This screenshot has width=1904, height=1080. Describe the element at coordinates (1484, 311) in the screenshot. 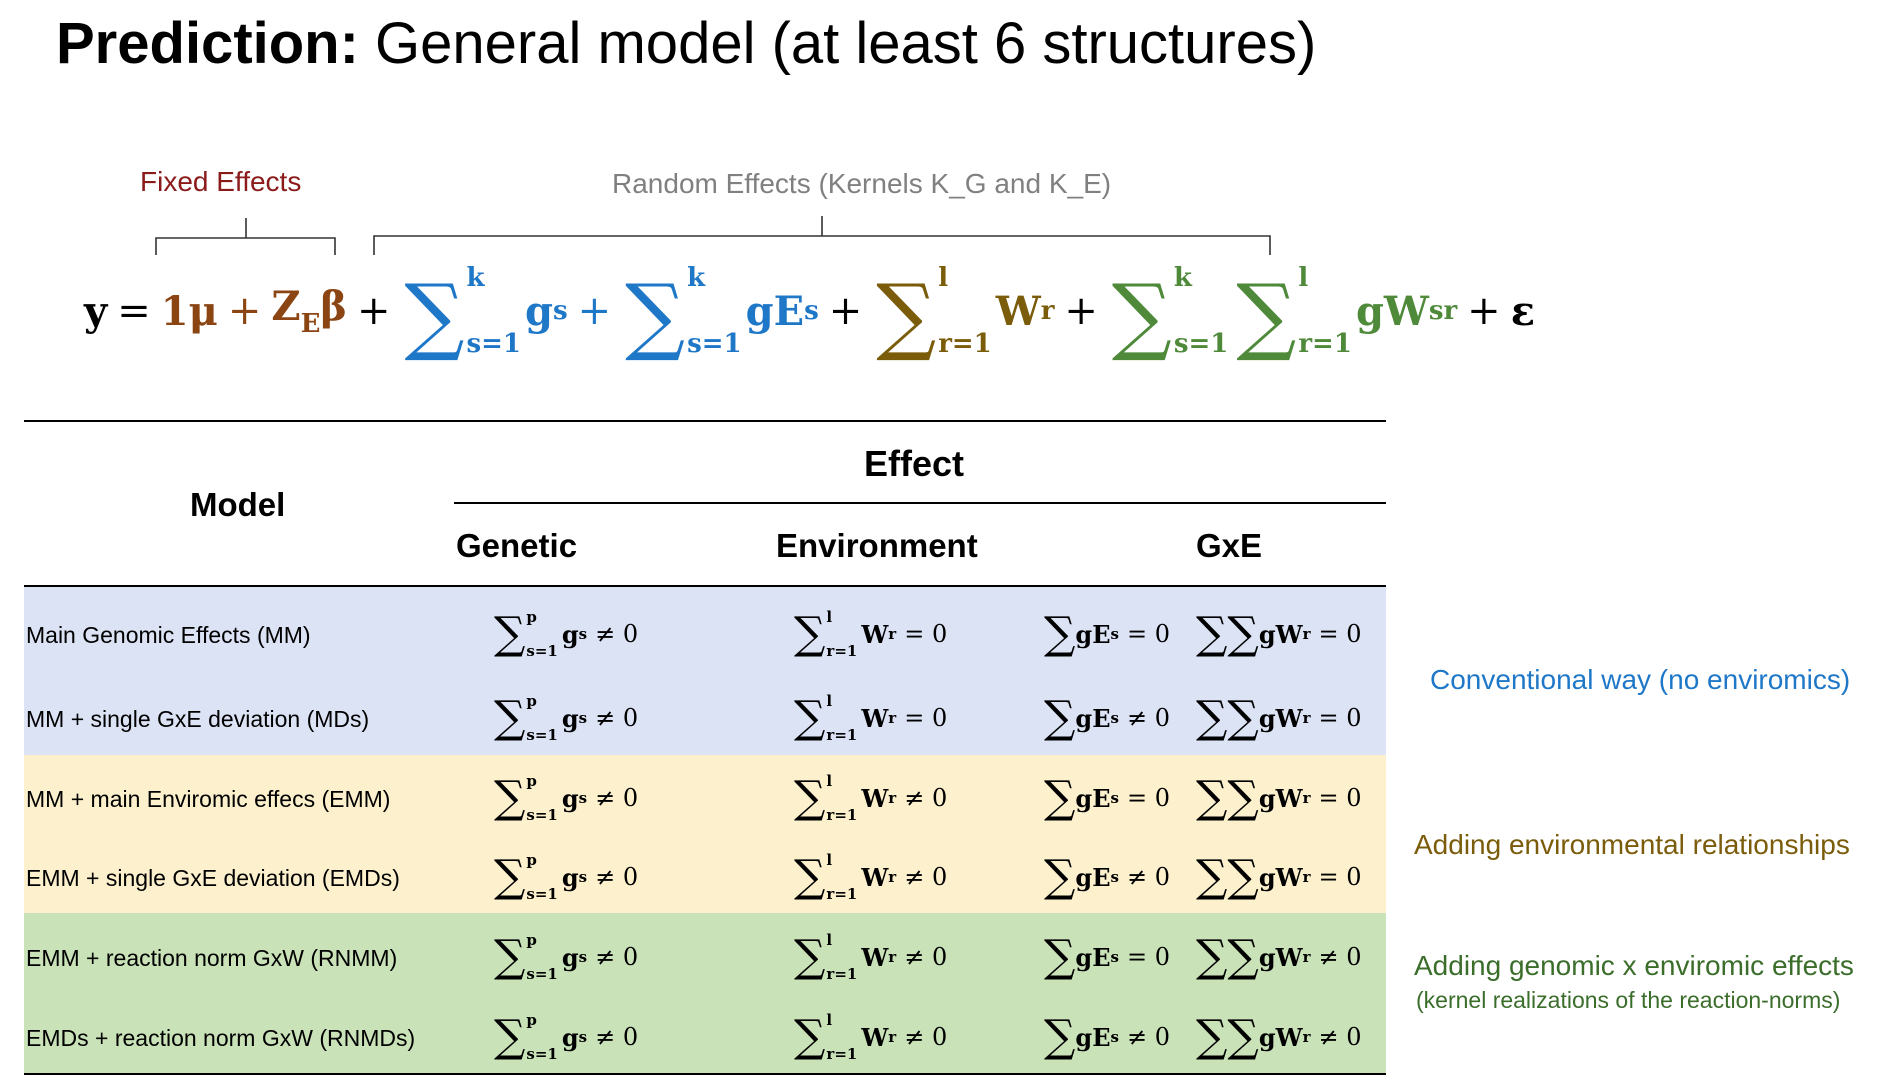

I see `eq-plus-6: +` at that location.